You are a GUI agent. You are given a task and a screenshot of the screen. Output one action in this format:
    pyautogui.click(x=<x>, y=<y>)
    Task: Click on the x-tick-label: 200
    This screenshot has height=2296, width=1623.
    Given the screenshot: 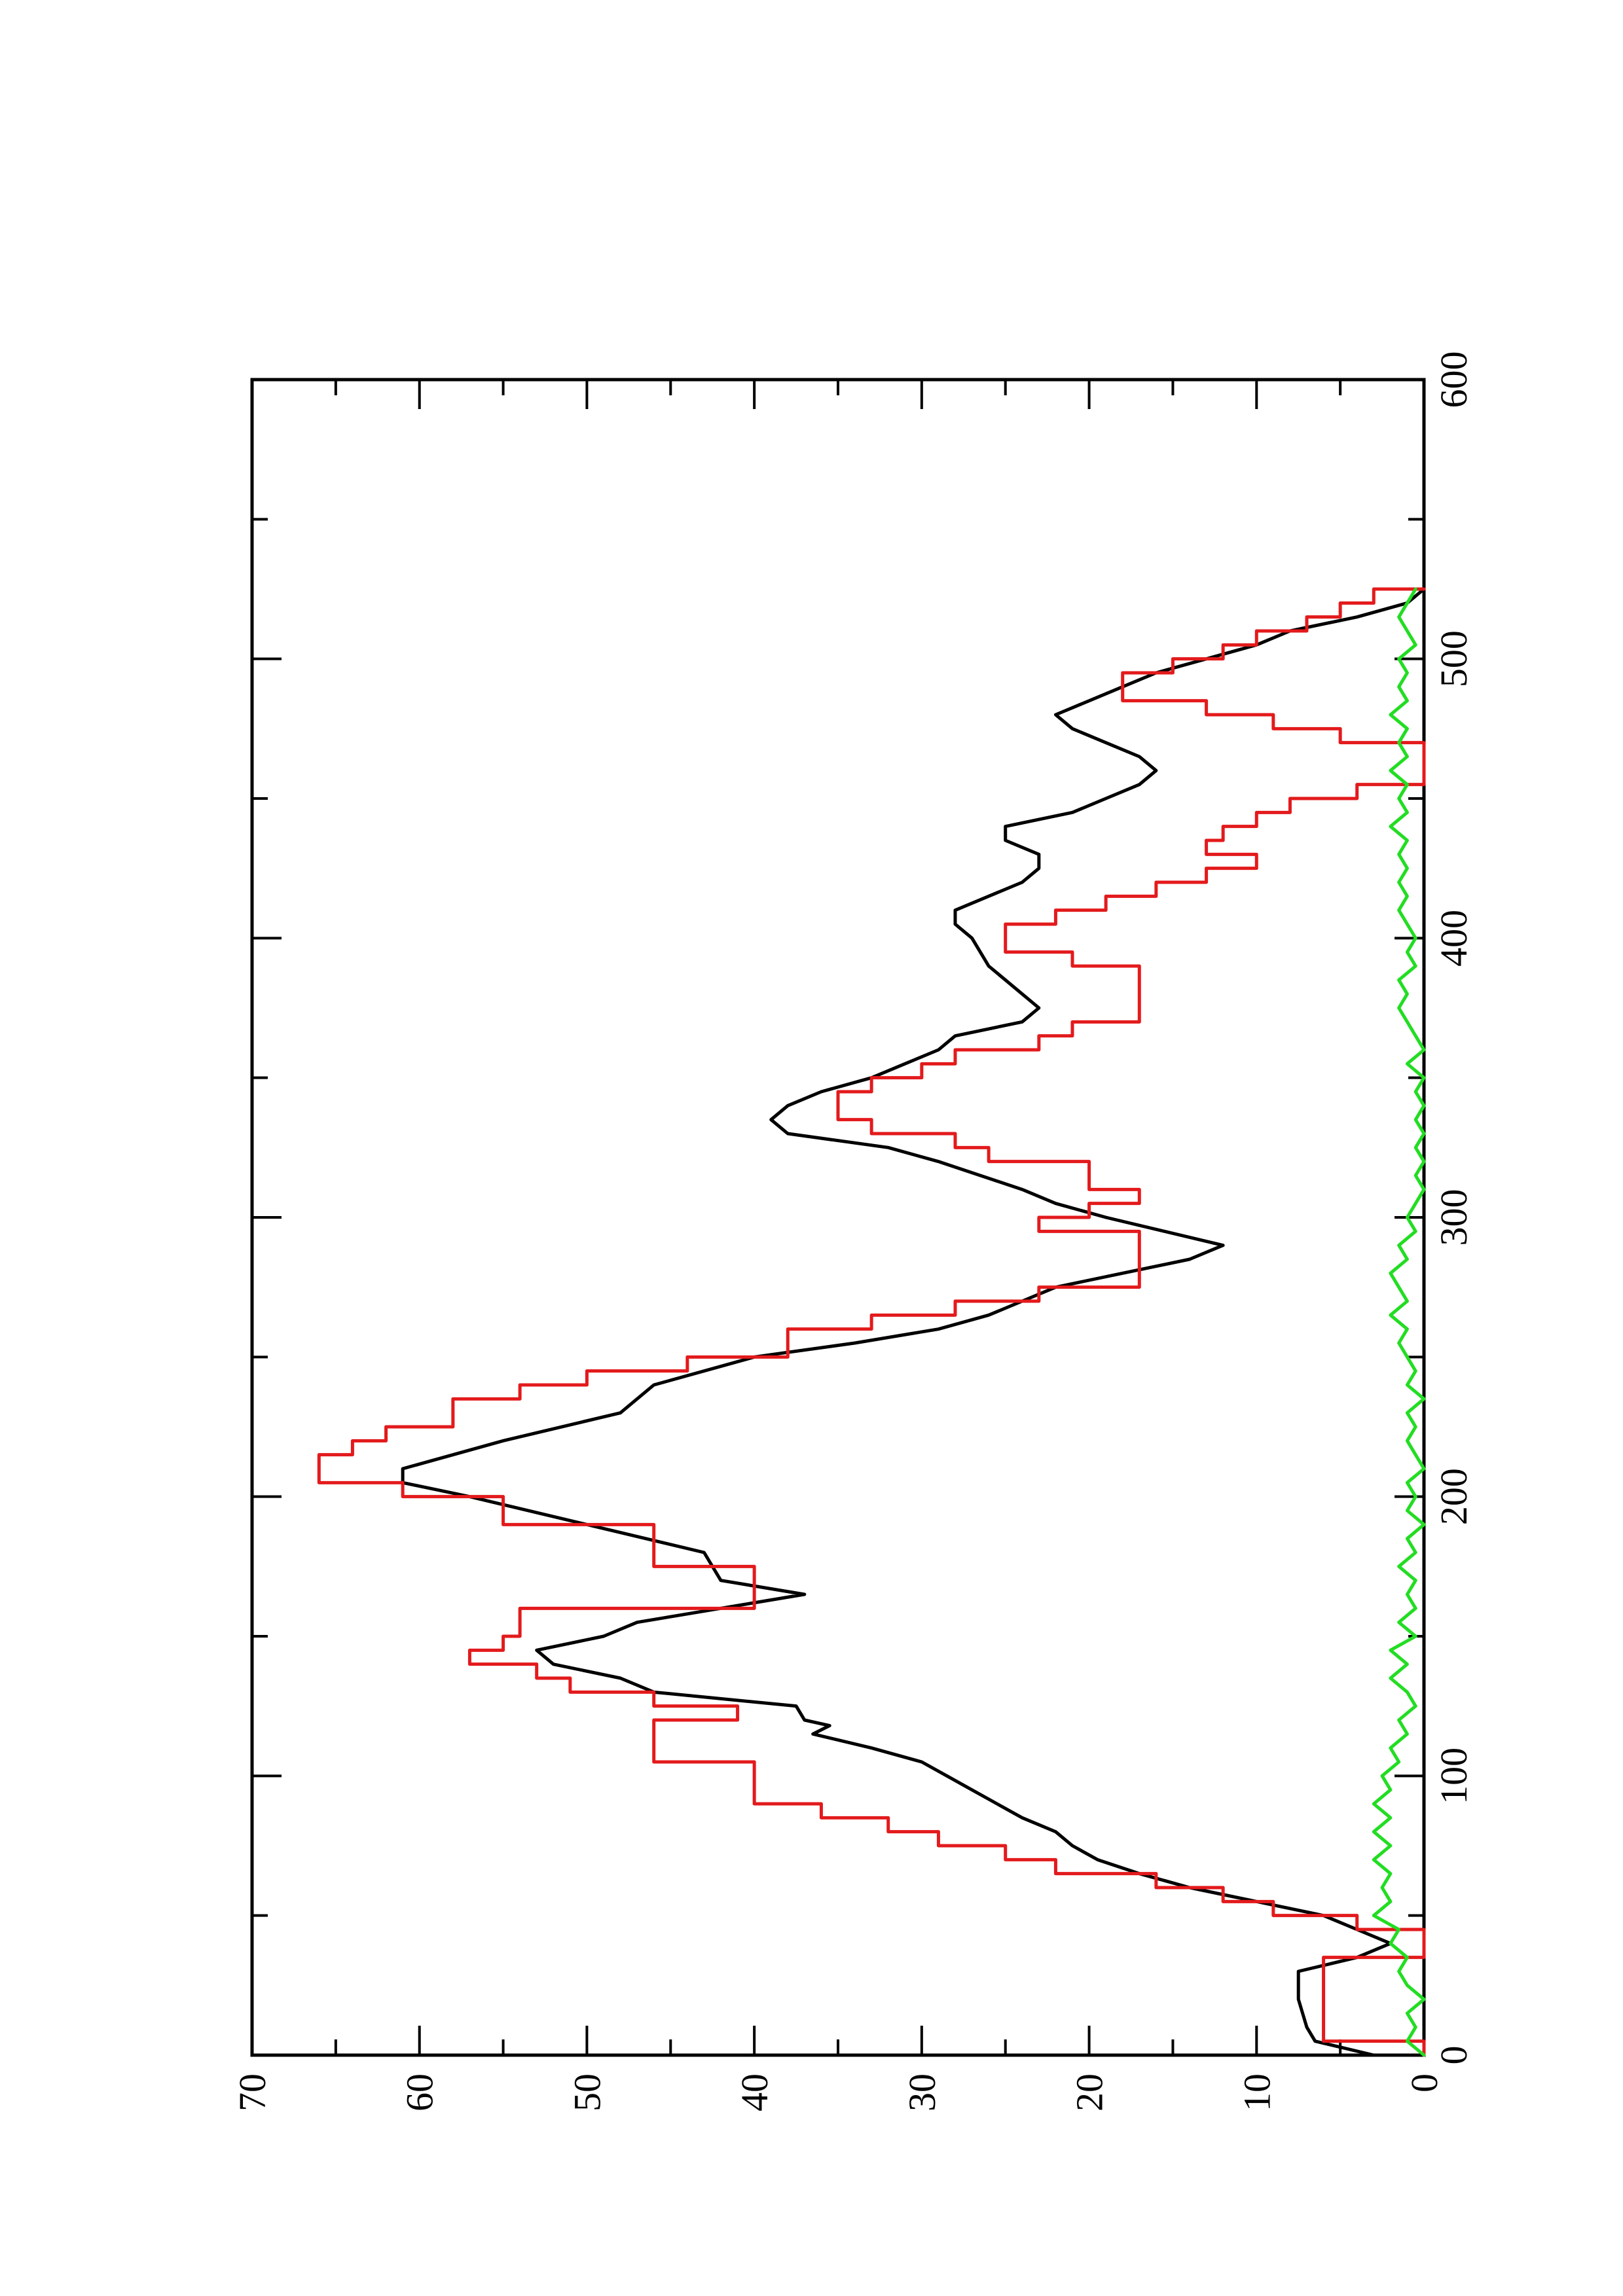 What is the action you would take?
    pyautogui.click(x=1453, y=1496)
    